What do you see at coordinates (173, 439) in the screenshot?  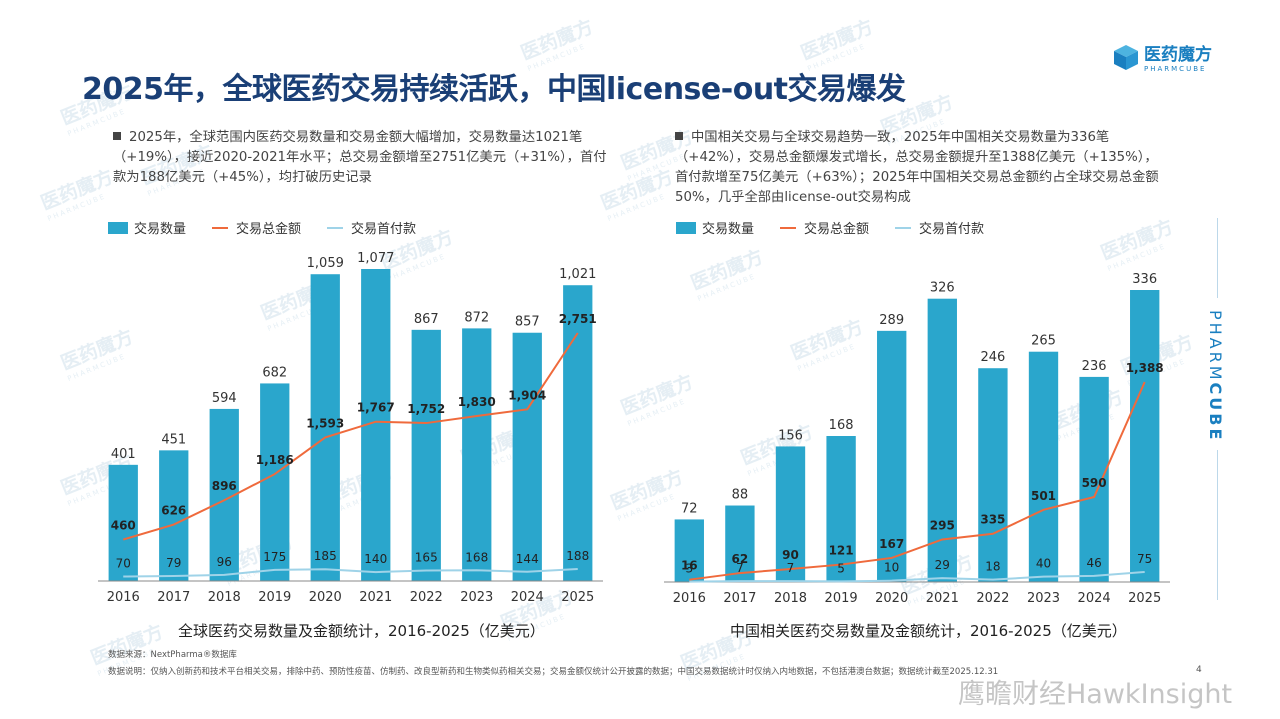 I see `bar-label-2017: 451` at bounding box center [173, 439].